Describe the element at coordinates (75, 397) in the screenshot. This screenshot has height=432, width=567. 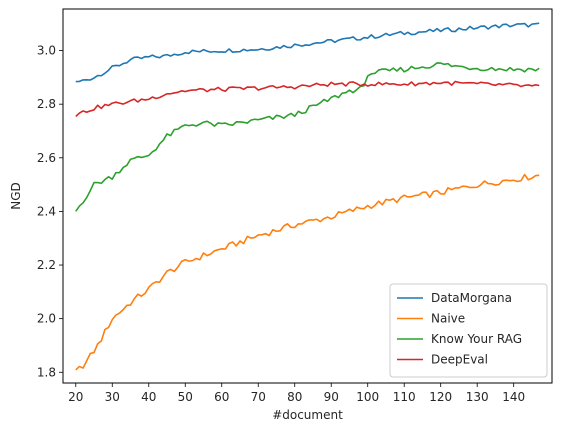
I see `x-tick-label: 20` at that location.